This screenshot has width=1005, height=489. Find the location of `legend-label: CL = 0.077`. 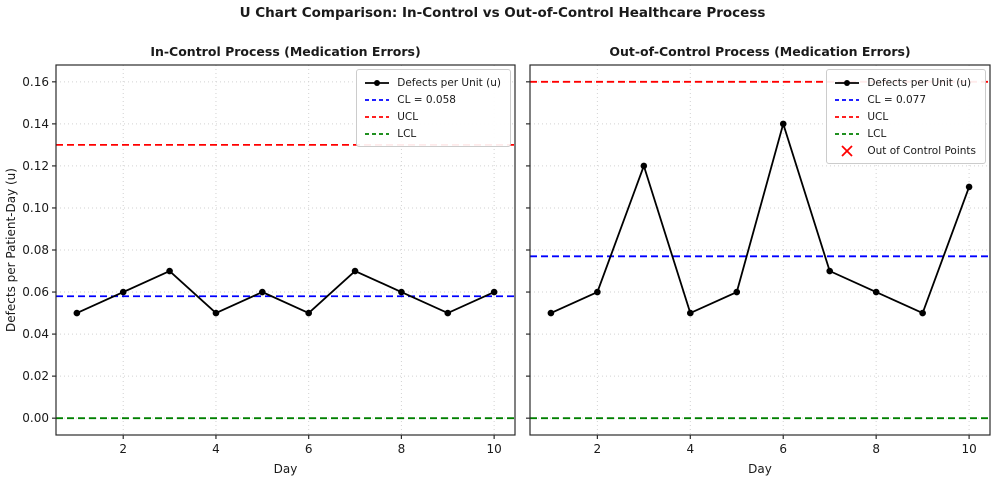

legend-label: CL = 0.077 is located at coordinates (897, 99).